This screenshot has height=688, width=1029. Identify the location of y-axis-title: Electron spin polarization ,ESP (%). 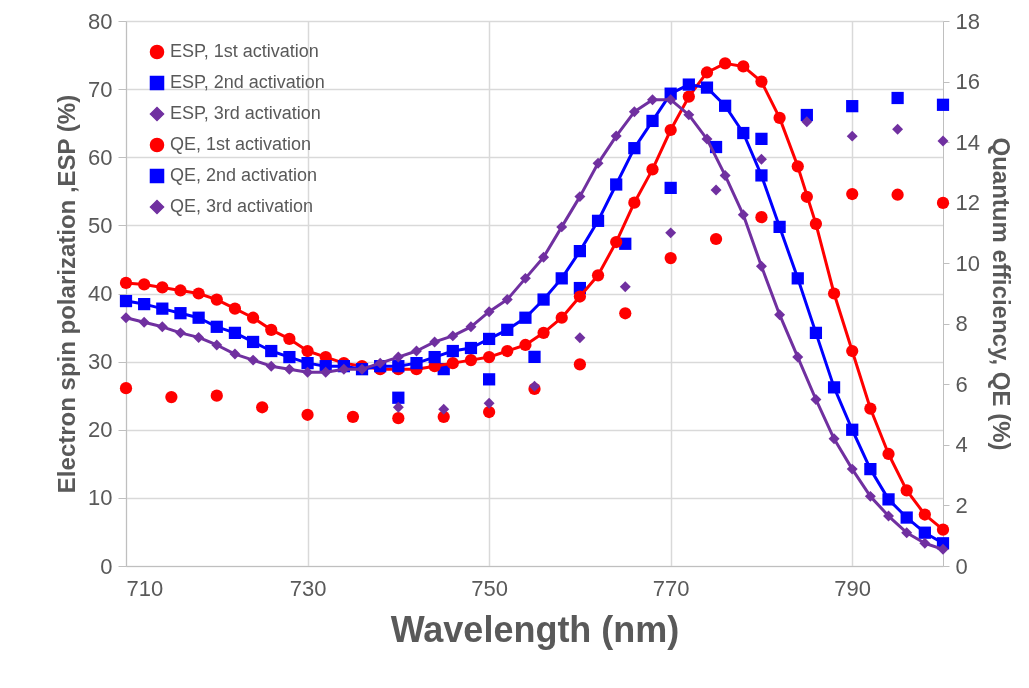
(67, 294).